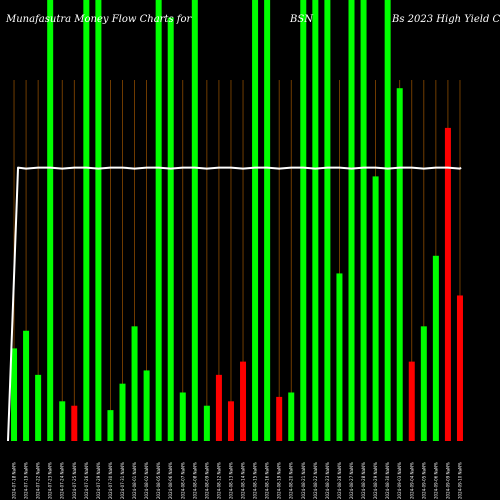 This screenshot has width=500, height=500. Describe the element at coordinates (62, 480) in the screenshot. I see `x-tick-label: 2024-07-24 NaN%` at that location.